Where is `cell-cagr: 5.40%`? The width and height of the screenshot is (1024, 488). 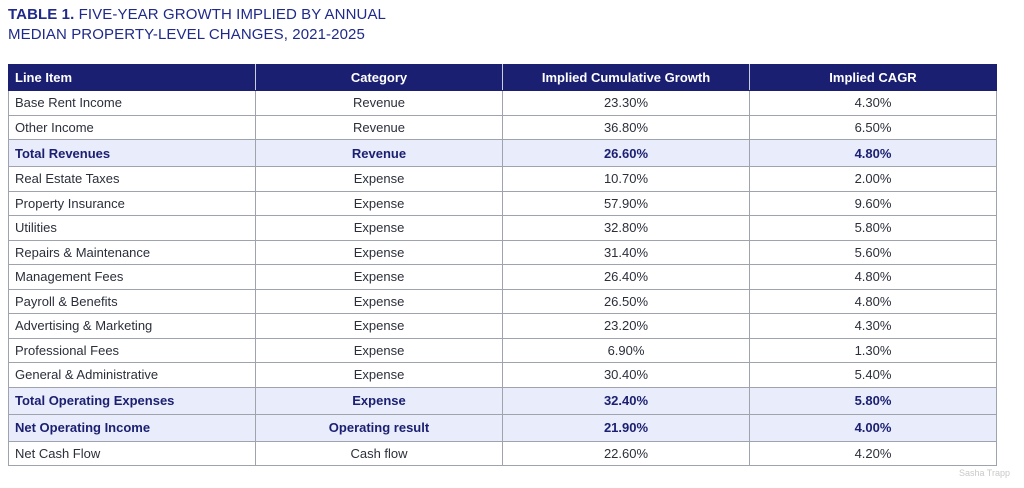
cell-cagr: 5.40% is located at coordinates (873, 375).